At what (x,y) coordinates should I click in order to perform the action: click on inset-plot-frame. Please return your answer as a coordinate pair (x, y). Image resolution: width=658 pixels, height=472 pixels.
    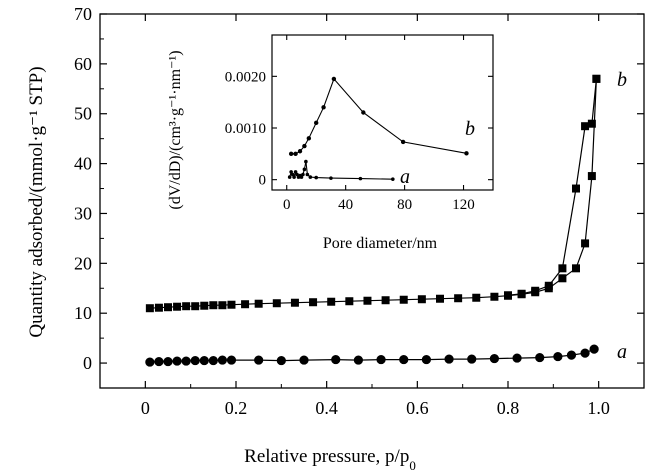
    Looking at the image, I should click on (382, 112).